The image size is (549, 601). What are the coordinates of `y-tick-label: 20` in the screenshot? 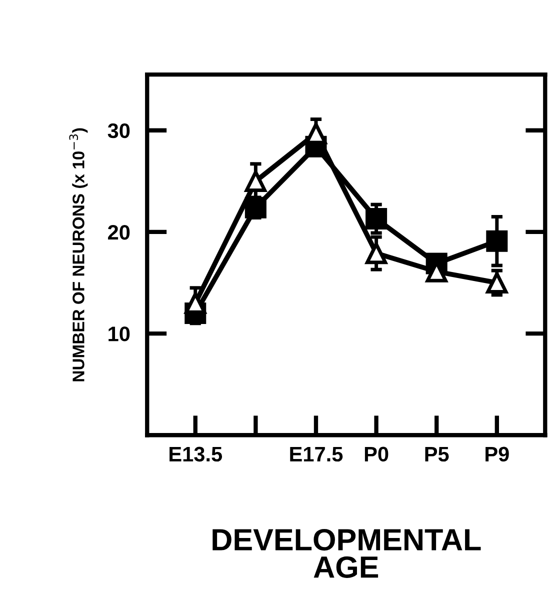 It's located at (119, 232).